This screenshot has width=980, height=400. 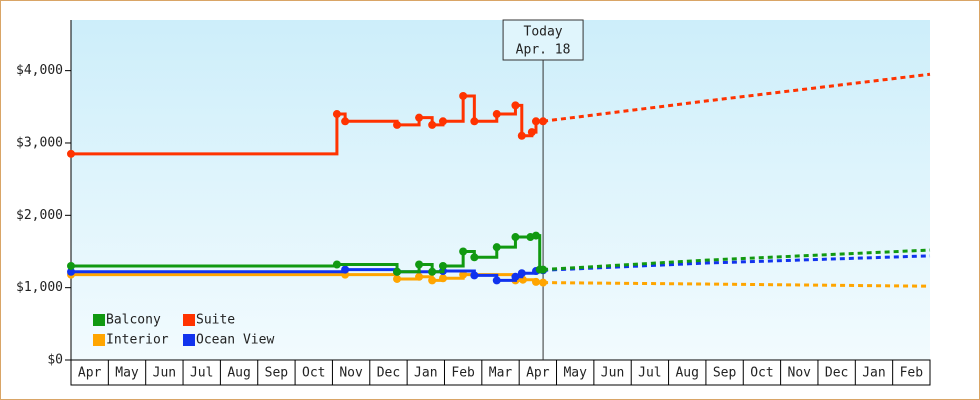 I want to click on legend-label: Suite, so click(x=215, y=320).